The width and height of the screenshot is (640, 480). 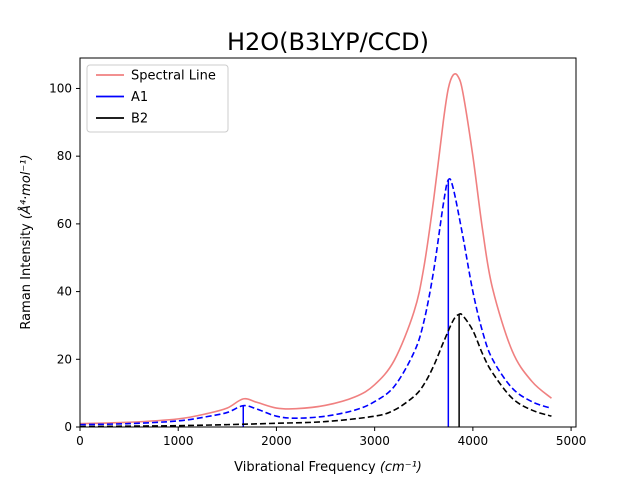 What do you see at coordinates (473, 441) in the screenshot?
I see `x-tick-label: 4000` at bounding box center [473, 441].